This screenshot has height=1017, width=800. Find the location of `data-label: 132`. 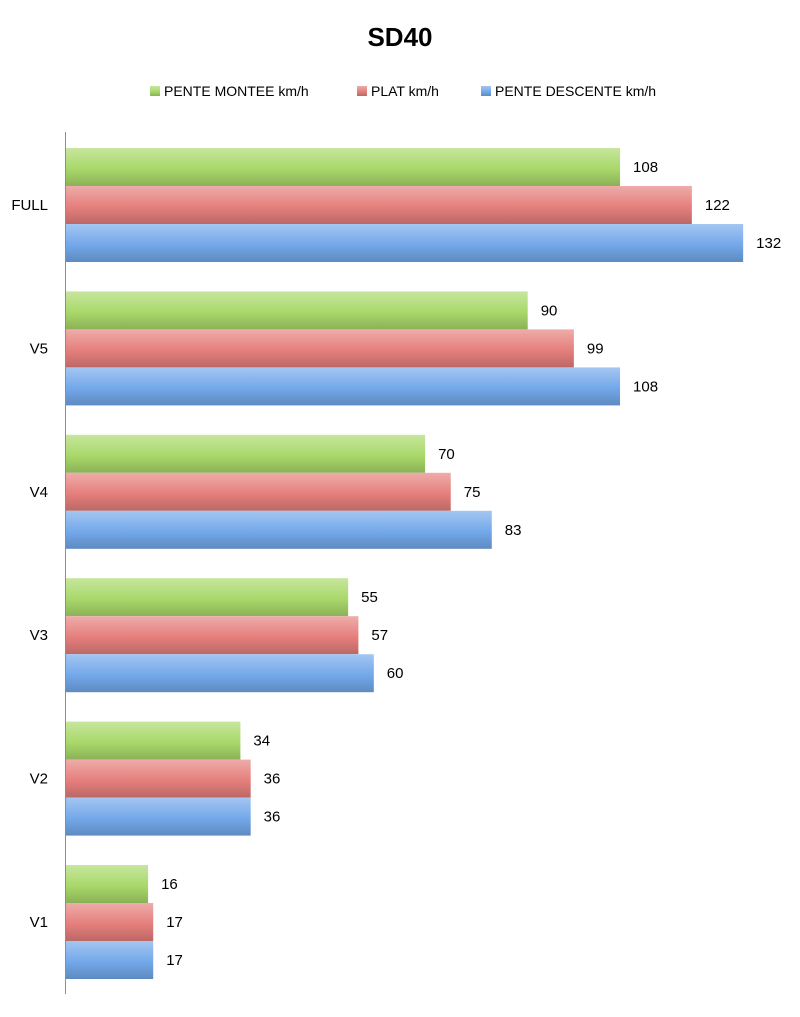

data-label: 132 is located at coordinates (768, 243).